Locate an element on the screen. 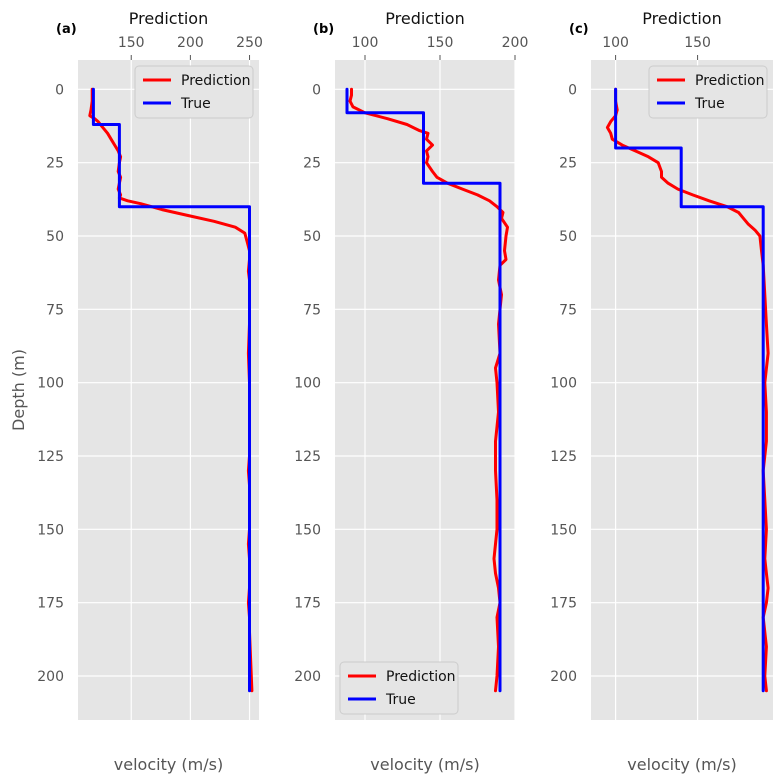  y-axis-title: Depth (m) is located at coordinates (18, 390).